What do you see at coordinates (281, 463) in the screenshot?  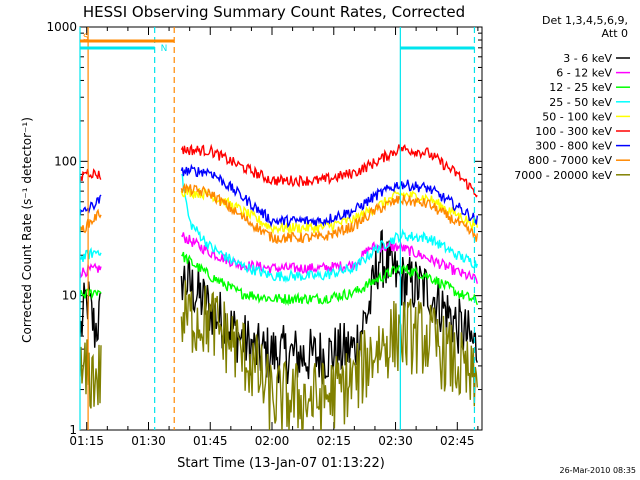 I see `x-axis-label: Start Time (13-Jan-07 01:13:22)` at bounding box center [281, 463].